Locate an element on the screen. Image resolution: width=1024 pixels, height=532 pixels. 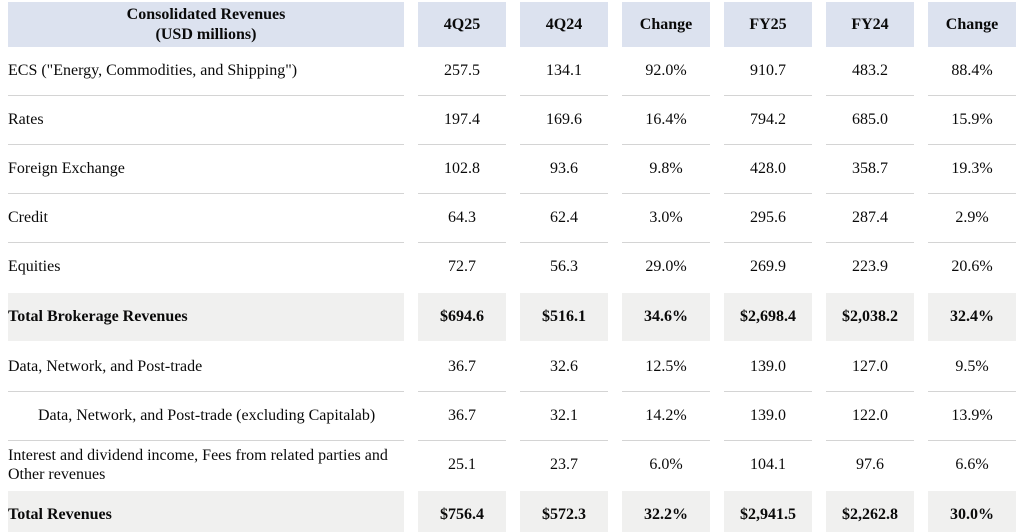
cell-fy24: 223.9 is located at coordinates (870, 266).